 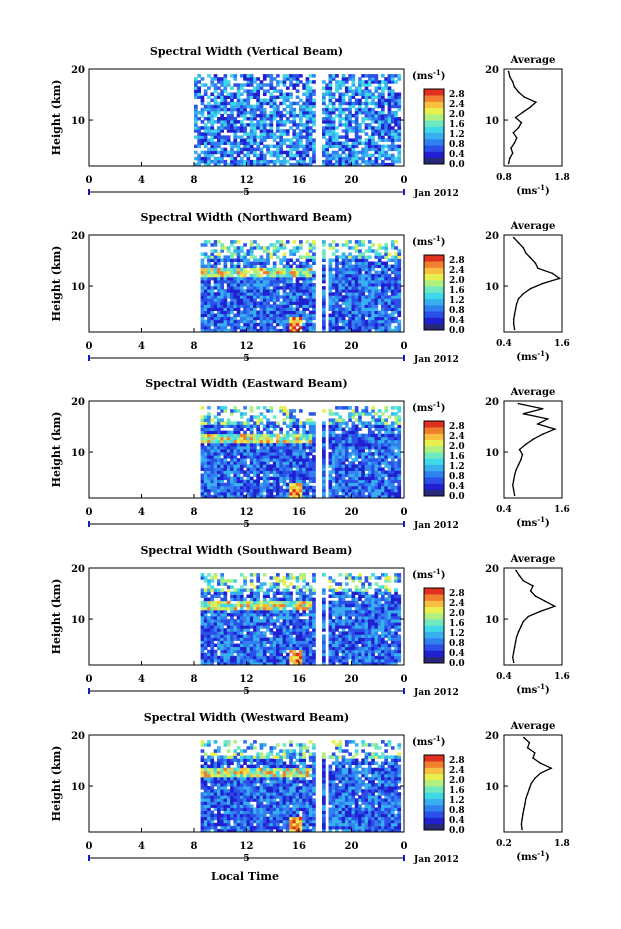 I want to click on average-profile-point, so click(x=523, y=293).